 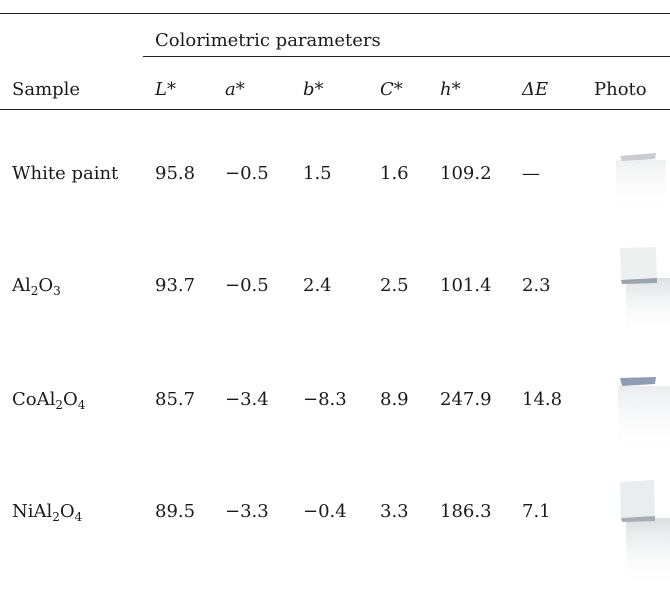 I want to click on row-sample-white-paint: White paint, so click(x=65, y=173).